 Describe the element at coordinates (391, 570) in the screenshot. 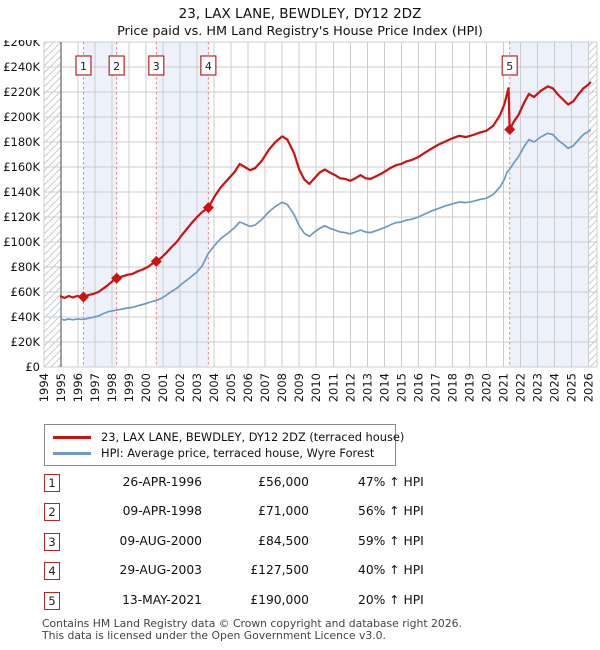

I see `sale-vs-hpi: 40% ↑ HPI` at that location.